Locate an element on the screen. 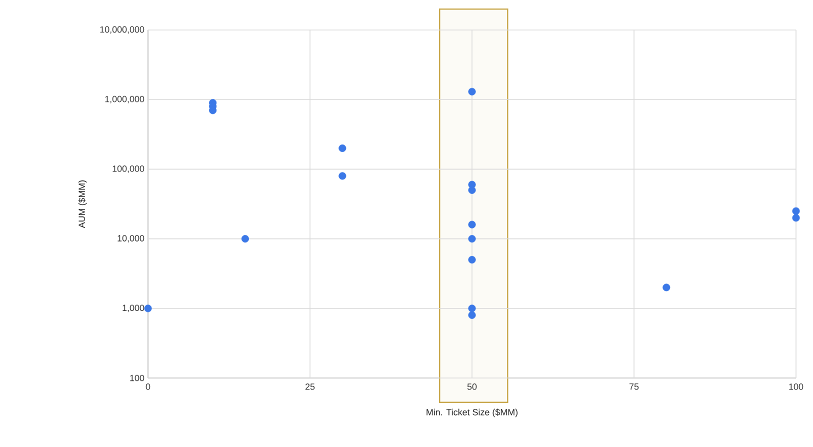 The image size is (813, 447). x-tick-label: 25 is located at coordinates (310, 387).